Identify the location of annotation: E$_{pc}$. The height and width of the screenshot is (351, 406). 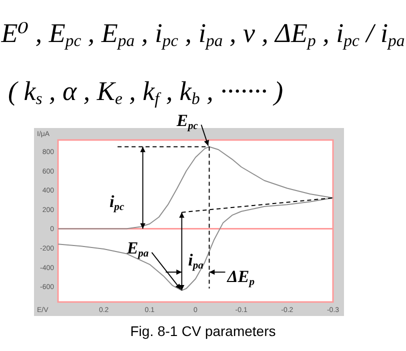
(187, 121).